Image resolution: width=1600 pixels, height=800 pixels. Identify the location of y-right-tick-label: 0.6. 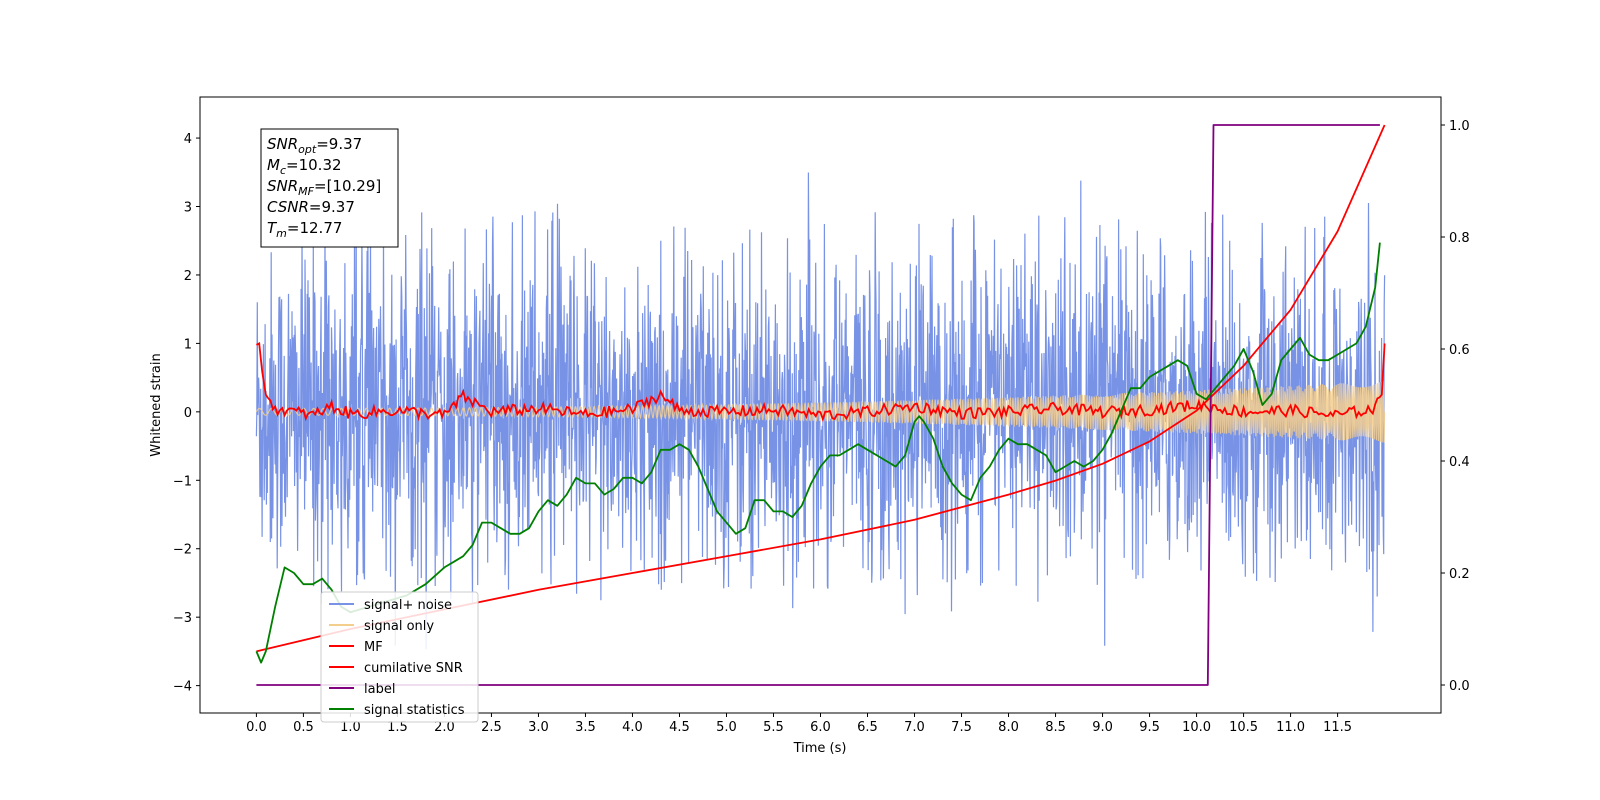
(1459, 350).